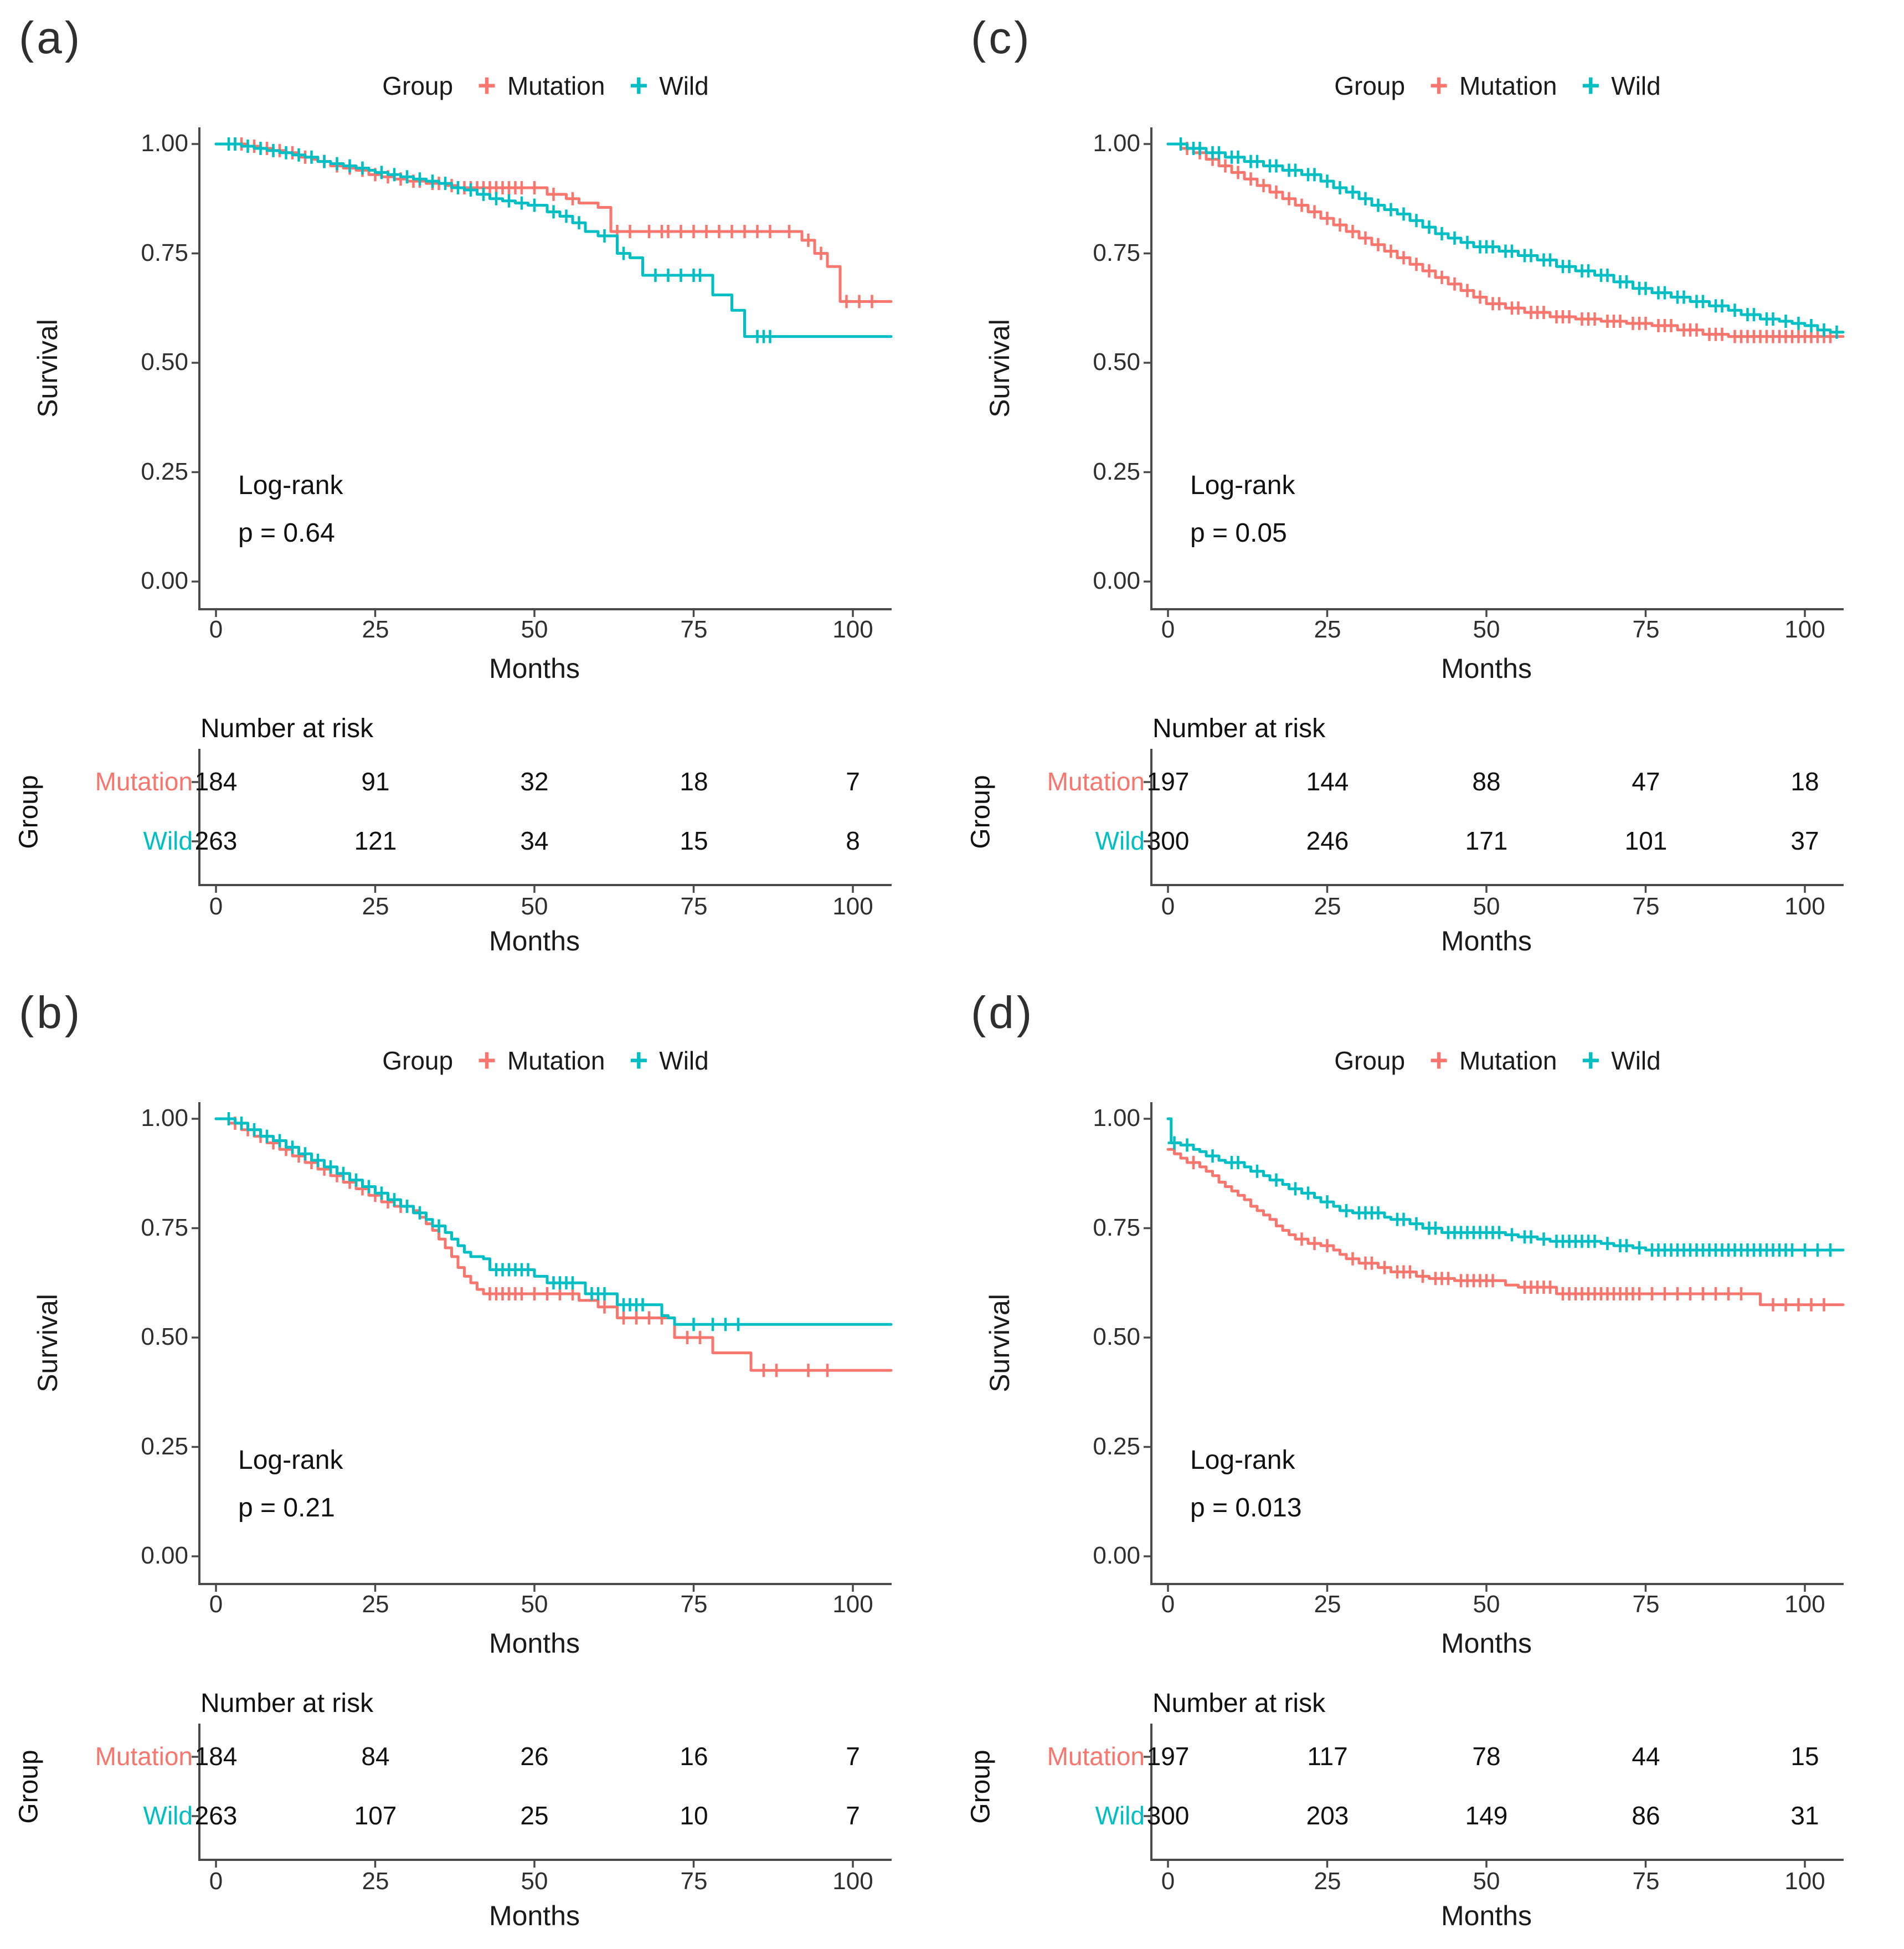 This screenshot has width=1904, height=1949. I want to click on logrank-pvalue: p = 0.21, so click(287, 1508).